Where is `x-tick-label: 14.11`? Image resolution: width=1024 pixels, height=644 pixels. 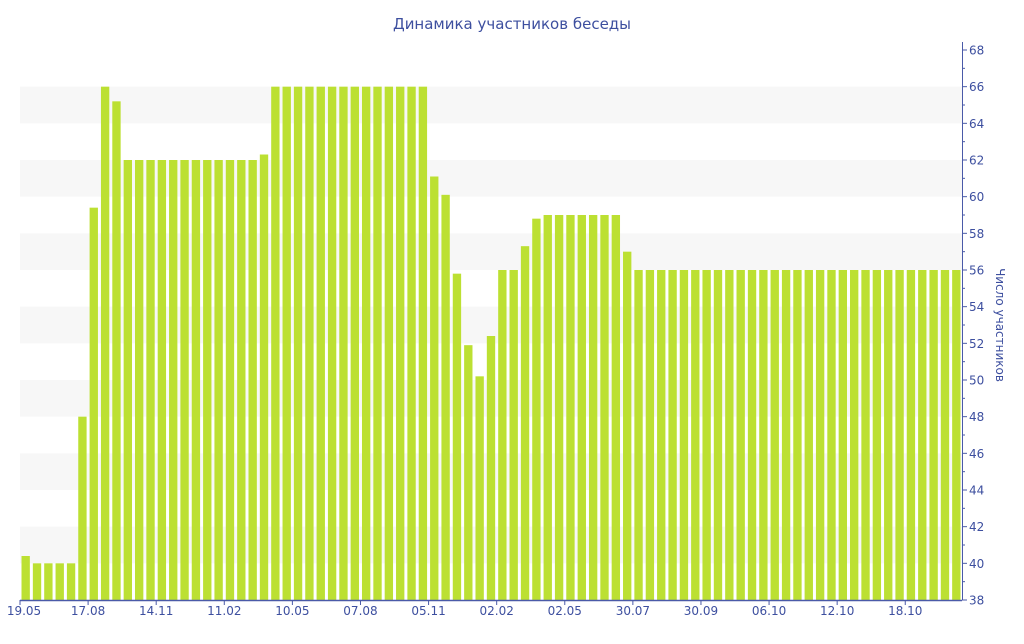 x-tick-label: 14.11 is located at coordinates (156, 611).